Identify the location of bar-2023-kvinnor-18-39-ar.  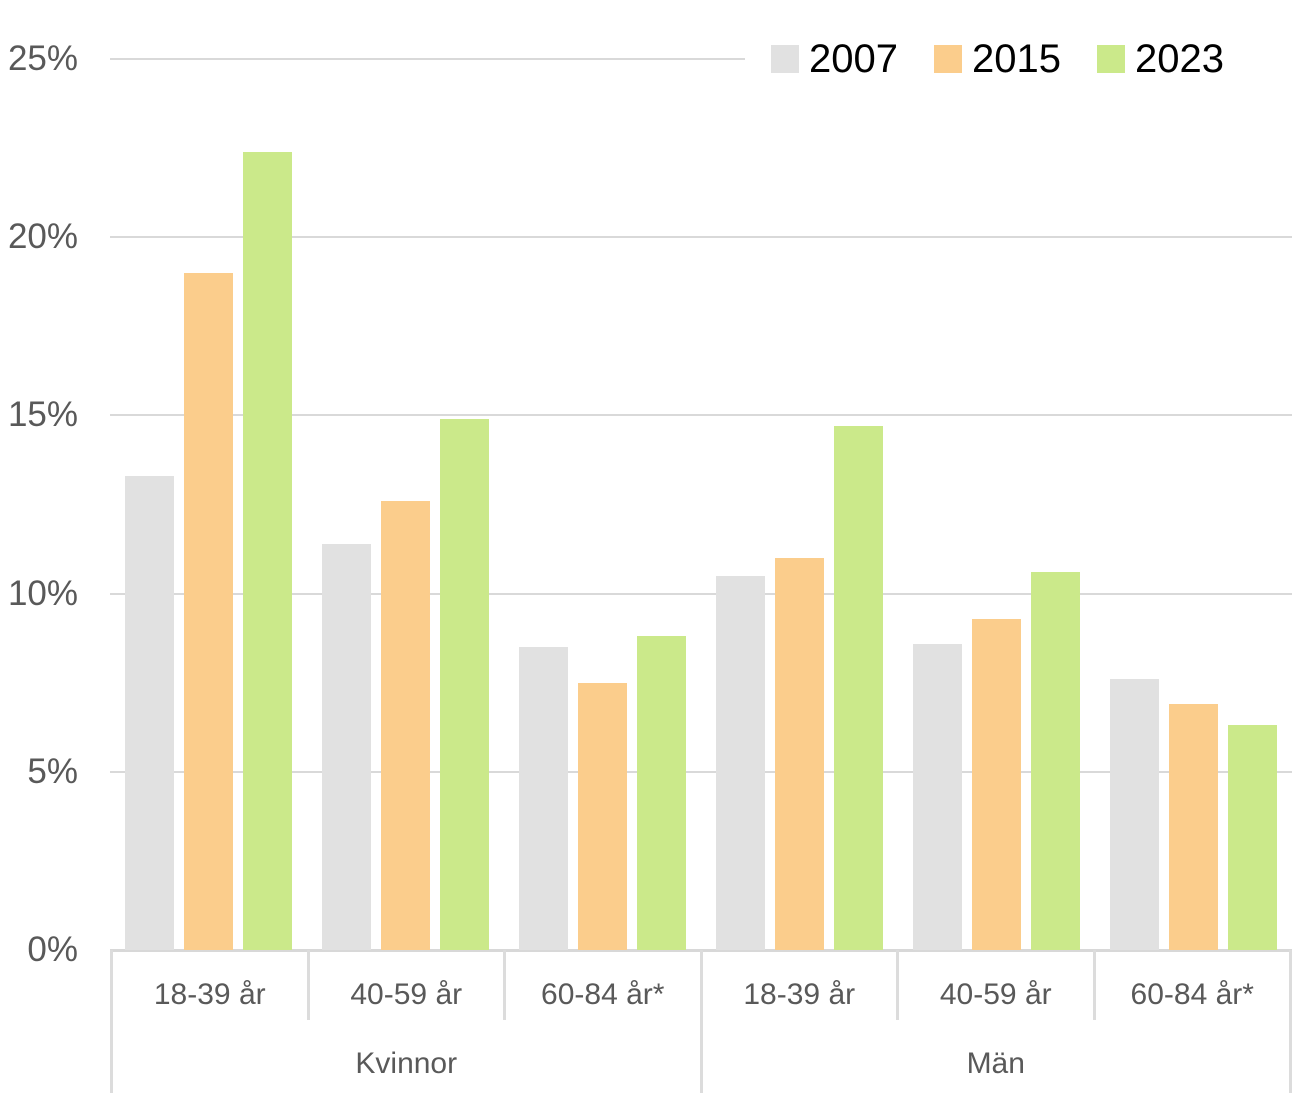
(267, 550).